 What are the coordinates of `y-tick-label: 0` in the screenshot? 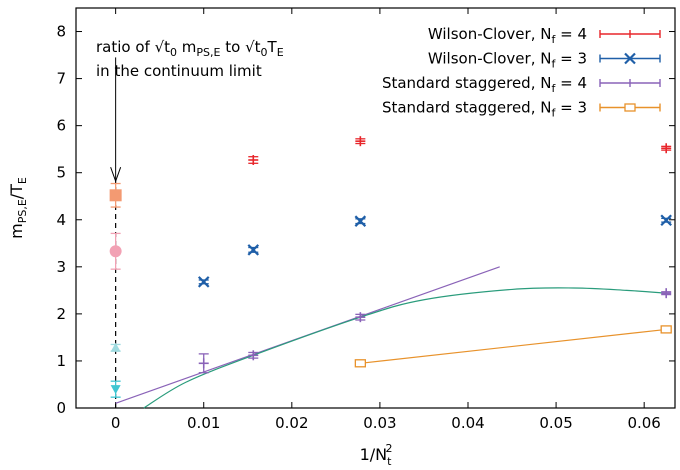 It's located at (61, 408).